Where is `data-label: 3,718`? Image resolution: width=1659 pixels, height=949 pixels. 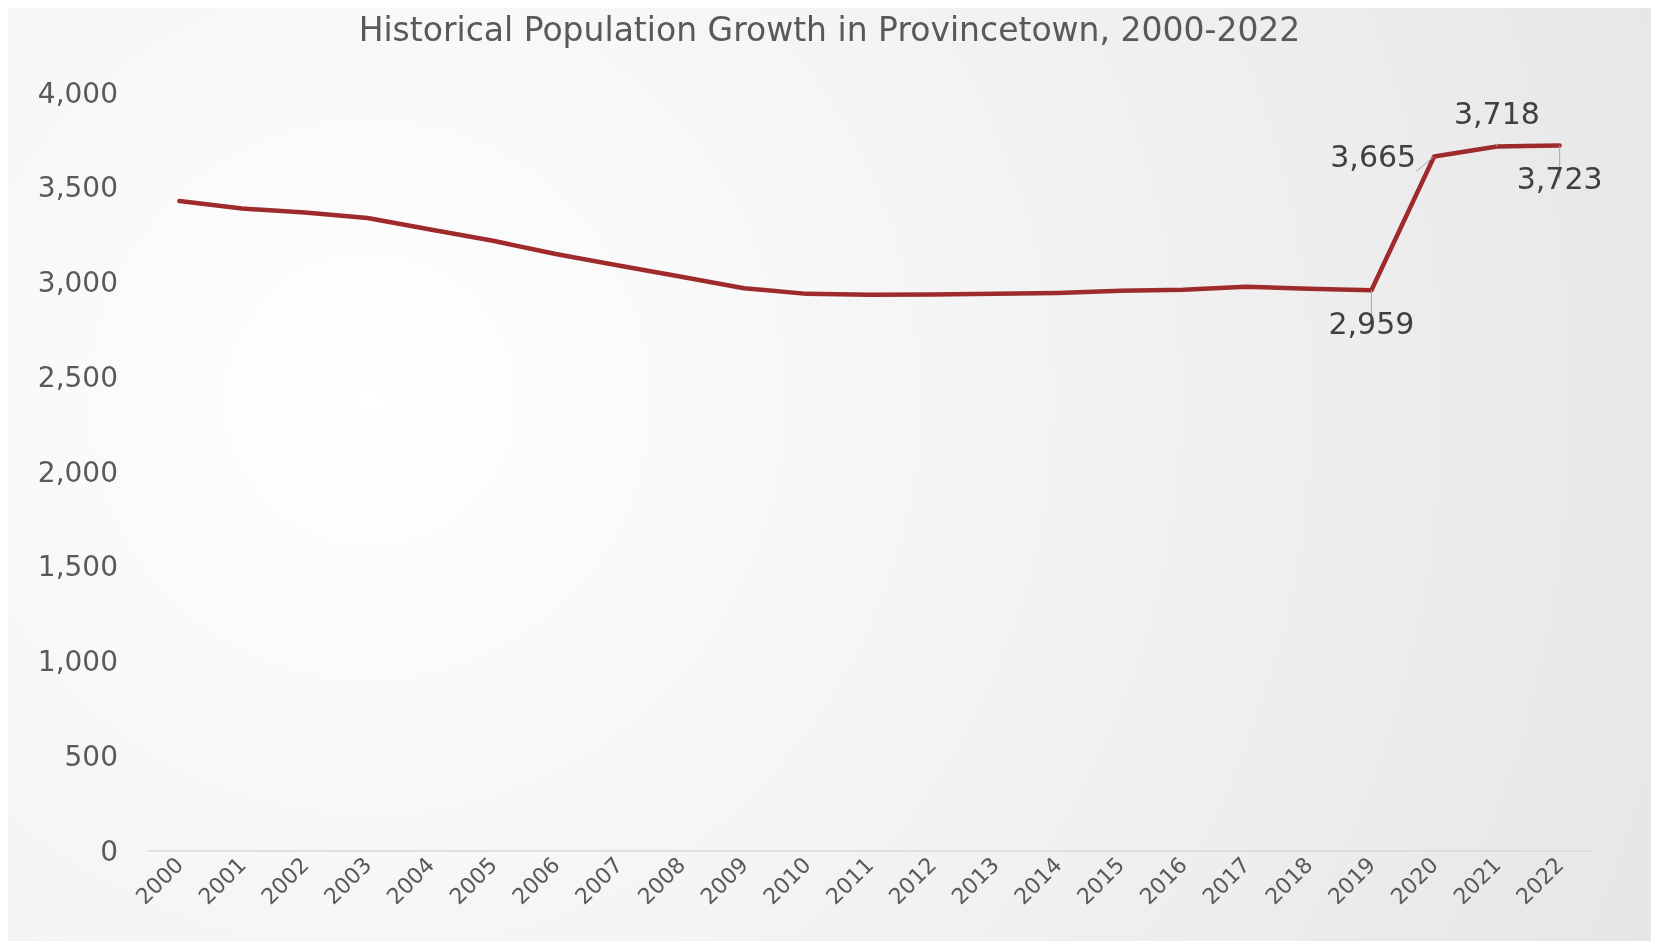 data-label: 3,718 is located at coordinates (1496, 113).